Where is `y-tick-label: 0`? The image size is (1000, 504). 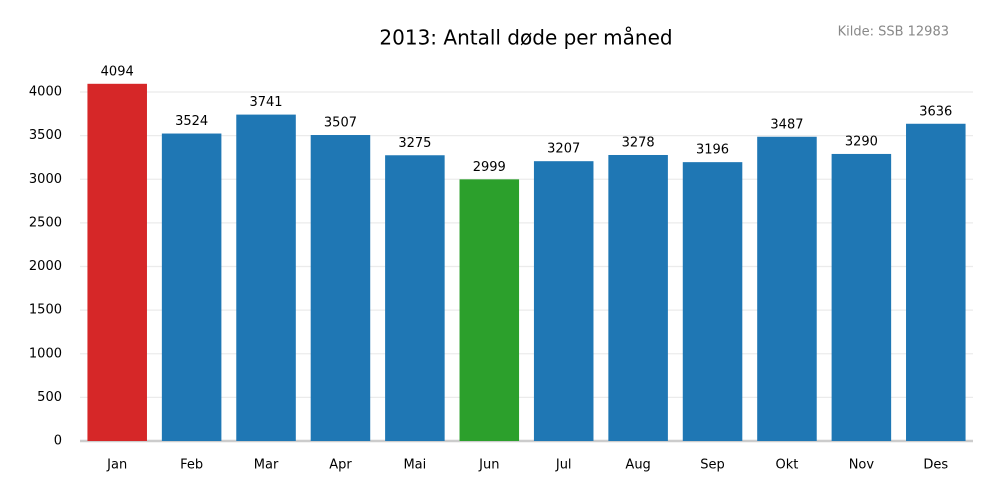 y-tick-label: 0 is located at coordinates (58, 441).